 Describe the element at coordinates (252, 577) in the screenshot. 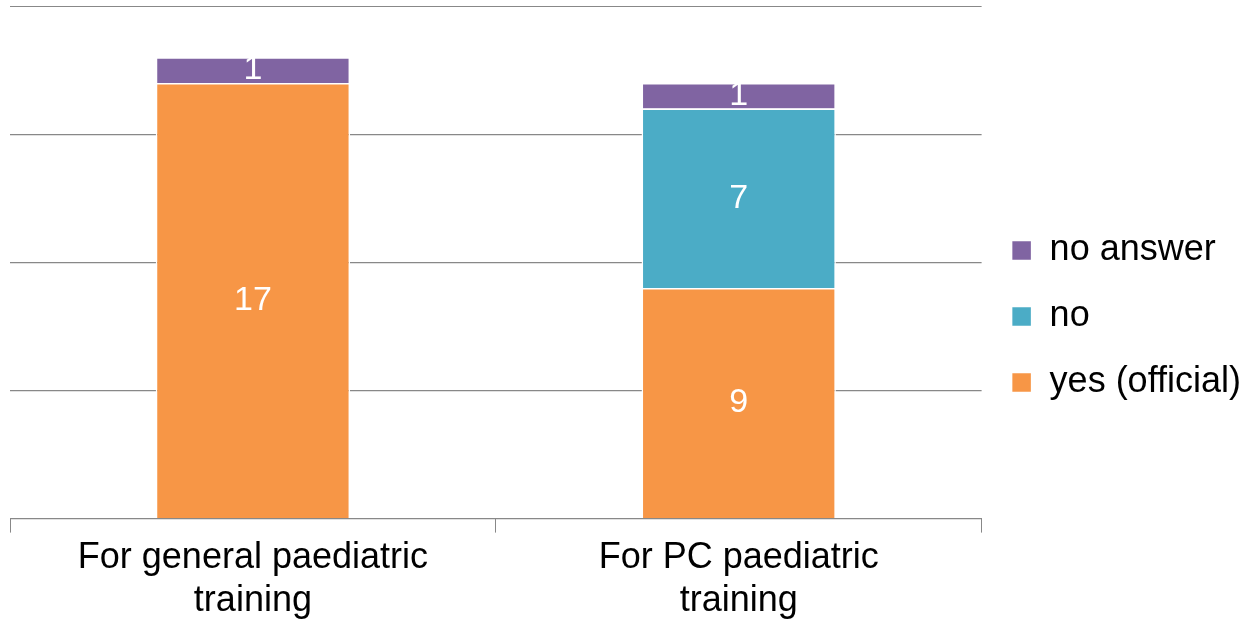

I see `x-tick-label: For general paediatric training` at that location.